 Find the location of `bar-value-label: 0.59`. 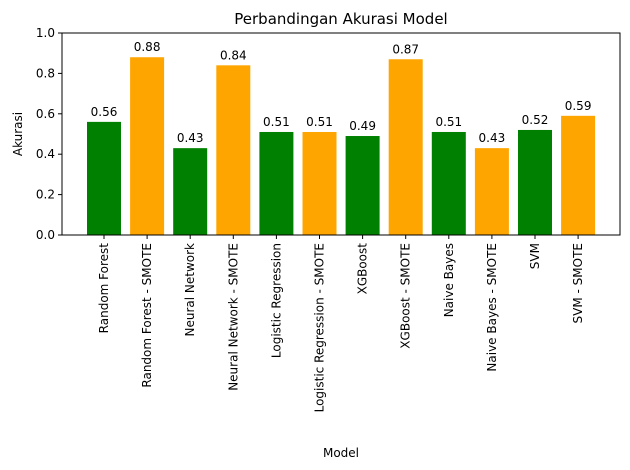

bar-value-label: 0.59 is located at coordinates (578, 106).